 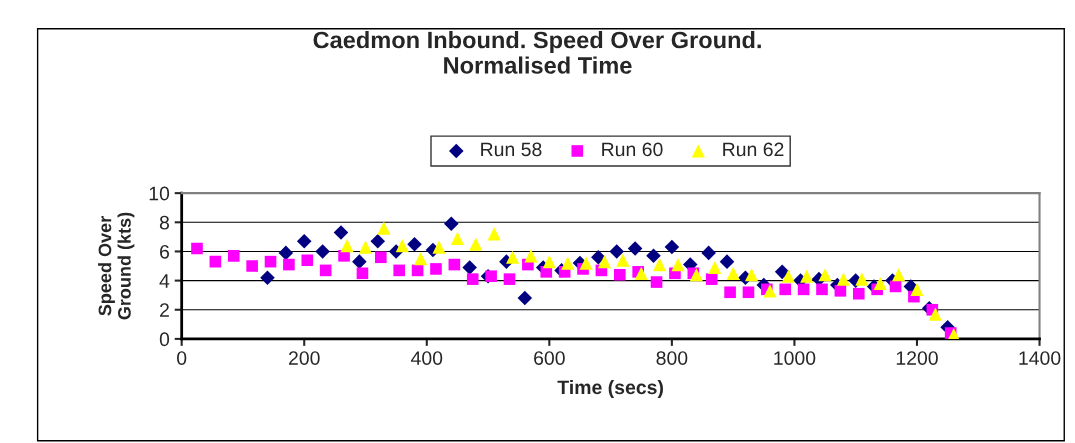 What do you see at coordinates (116, 266) in the screenshot?
I see `y-axis-title: Speed Over Ground (kts)` at bounding box center [116, 266].